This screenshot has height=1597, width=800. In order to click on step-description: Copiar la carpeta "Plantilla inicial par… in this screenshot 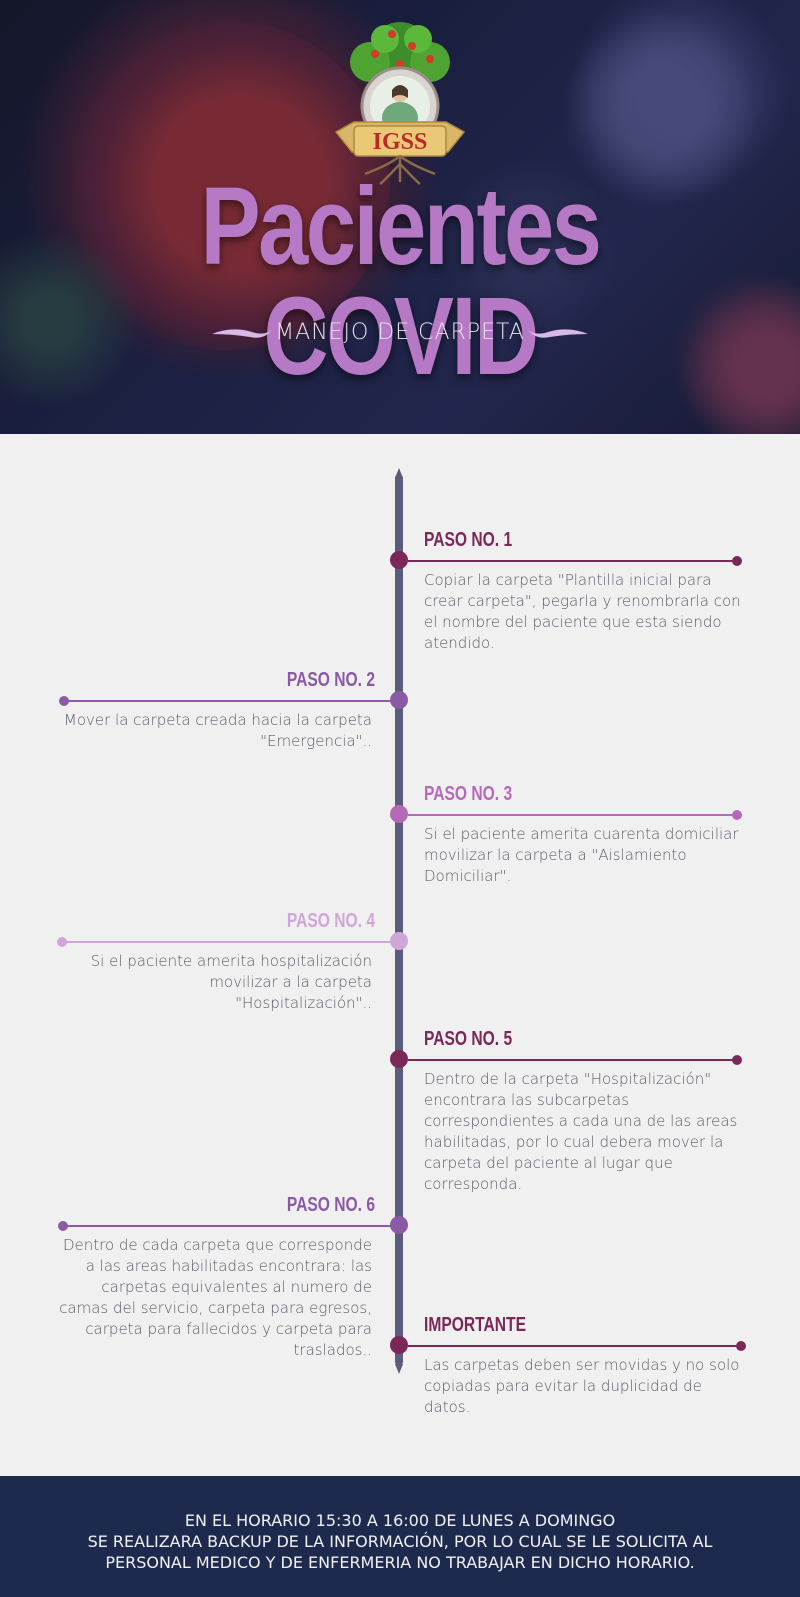, I will do `click(582, 611)`.